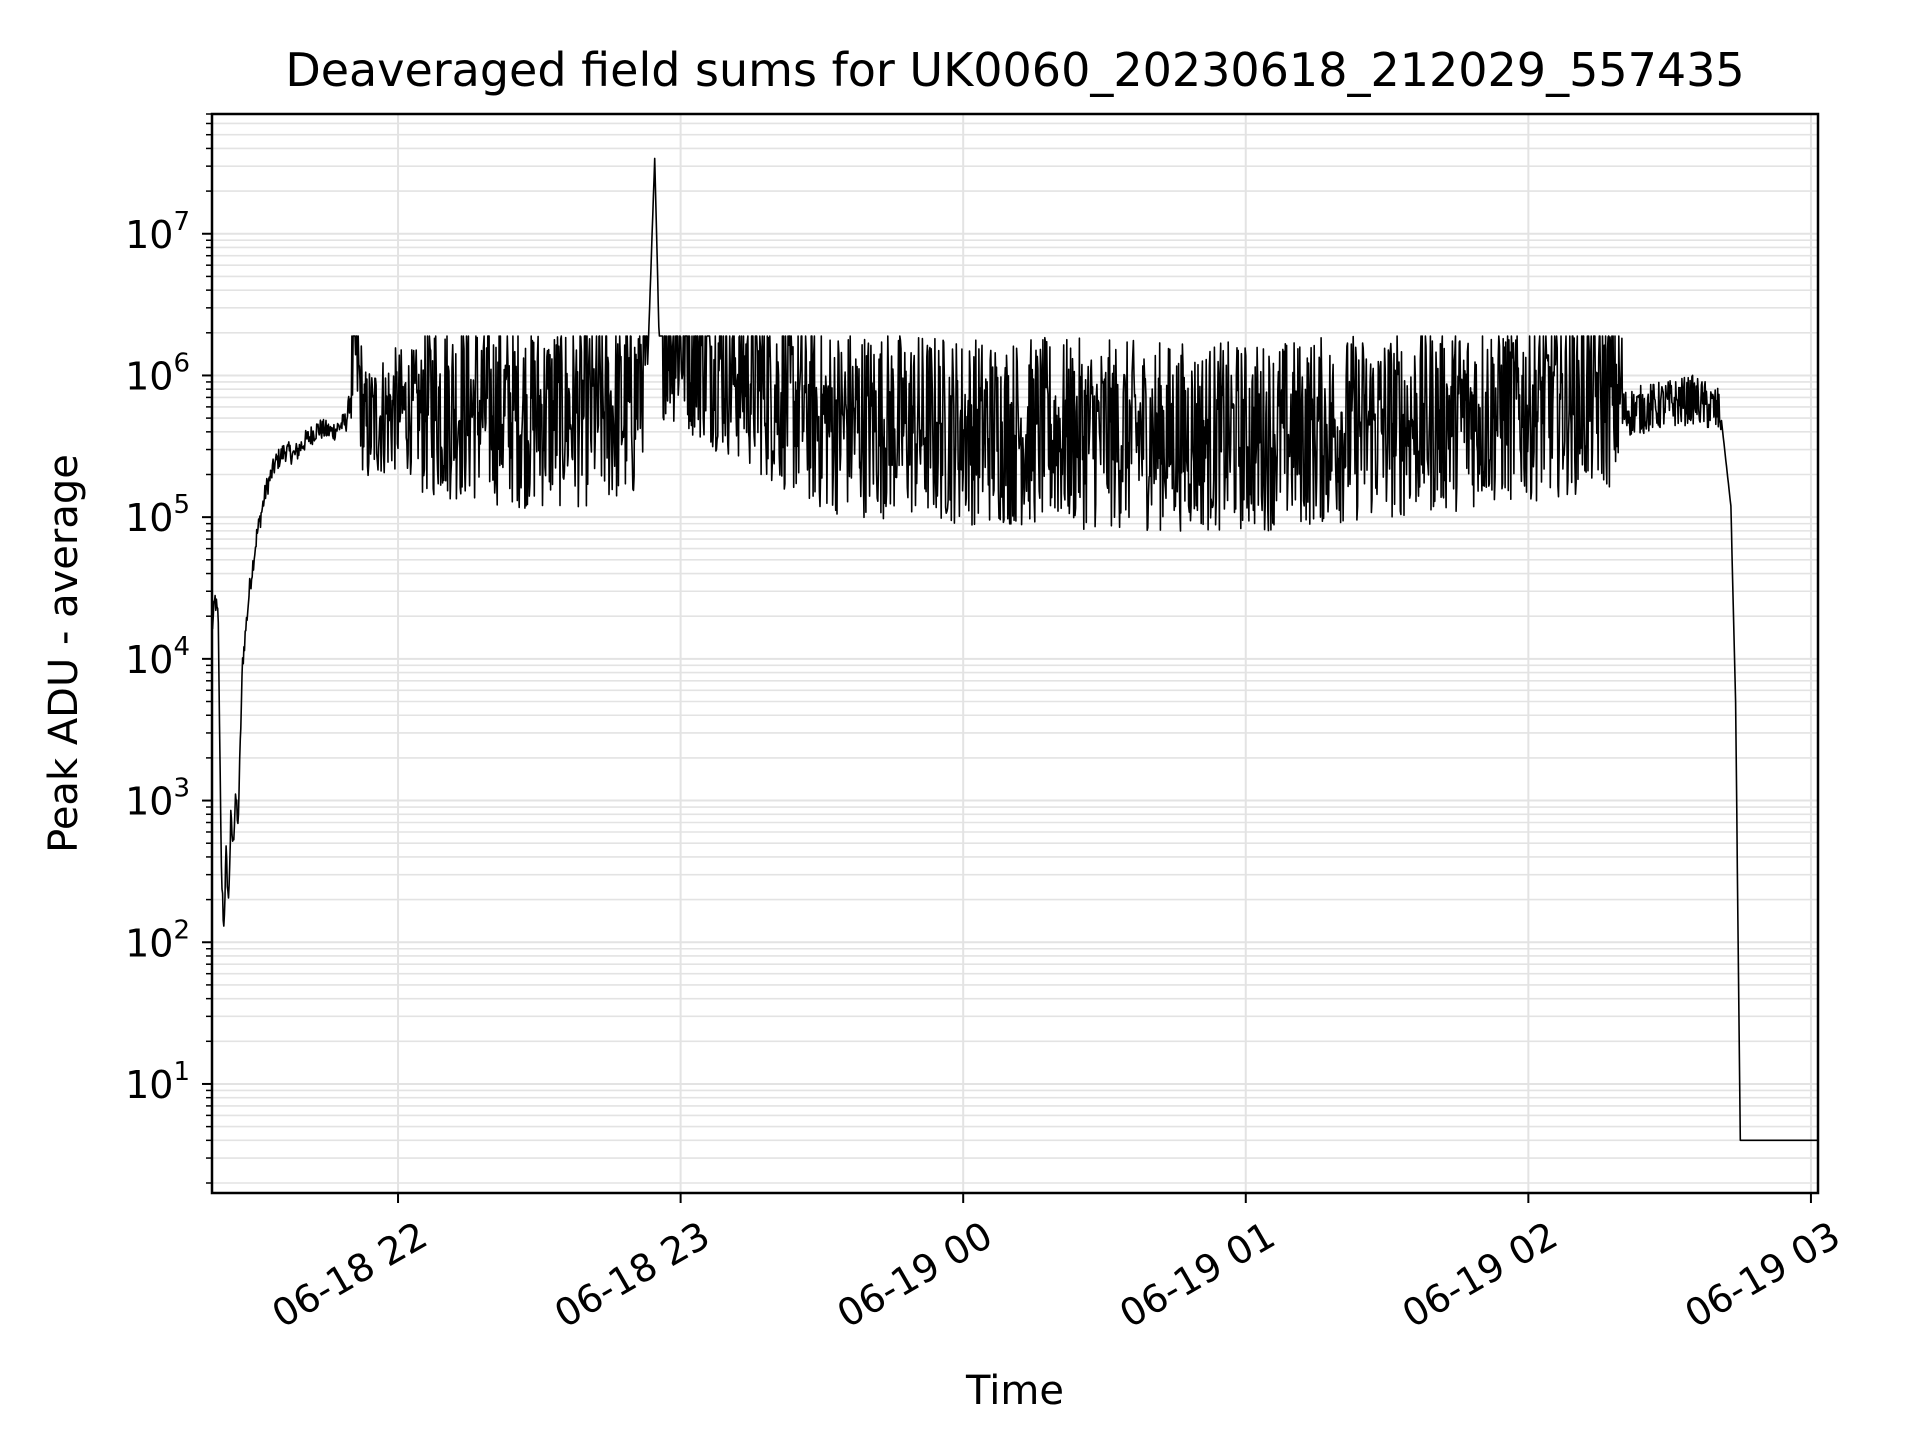  Describe the element at coordinates (181, 930) in the screenshot. I see `y-tick-exponent: 2` at that location.